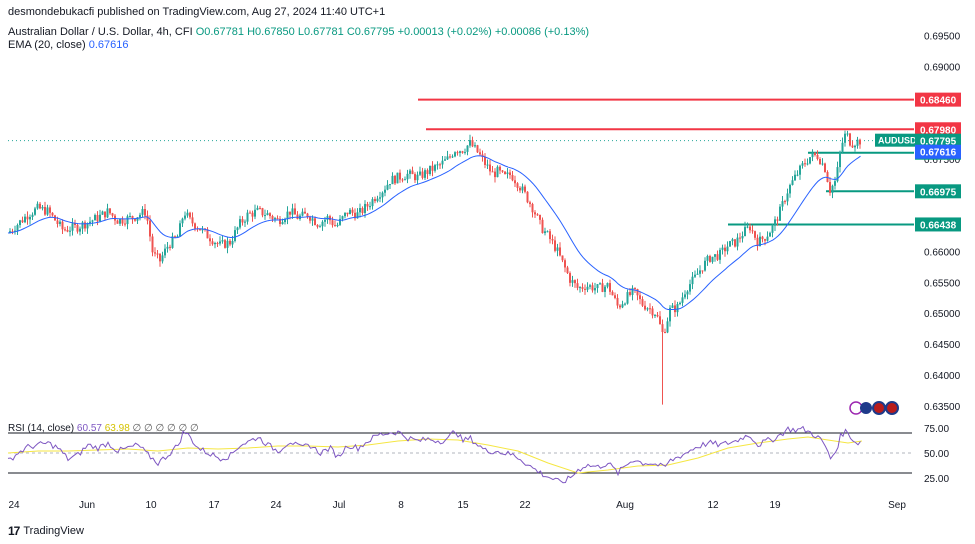 This screenshot has height=544, width=975. I want to click on rsi-label: RSI (14, close), so click(41, 428).